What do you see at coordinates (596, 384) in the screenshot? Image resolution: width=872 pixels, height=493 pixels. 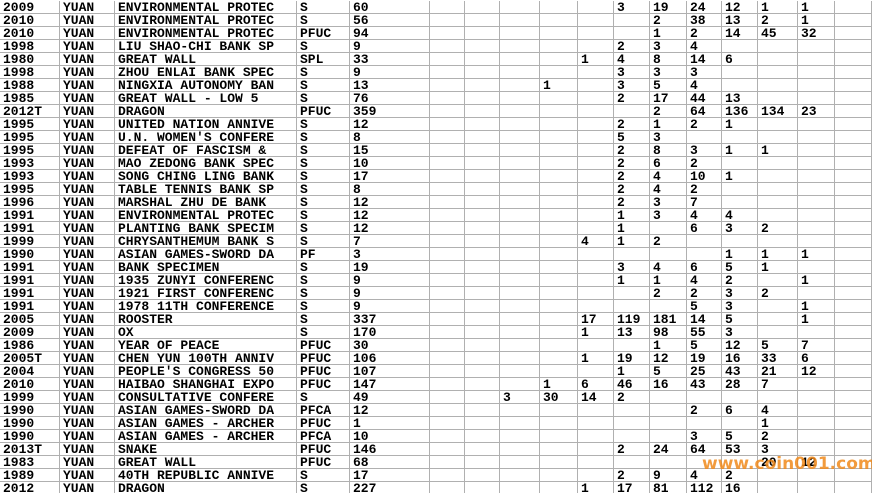 I see `grade-cell: 6` at bounding box center [596, 384].